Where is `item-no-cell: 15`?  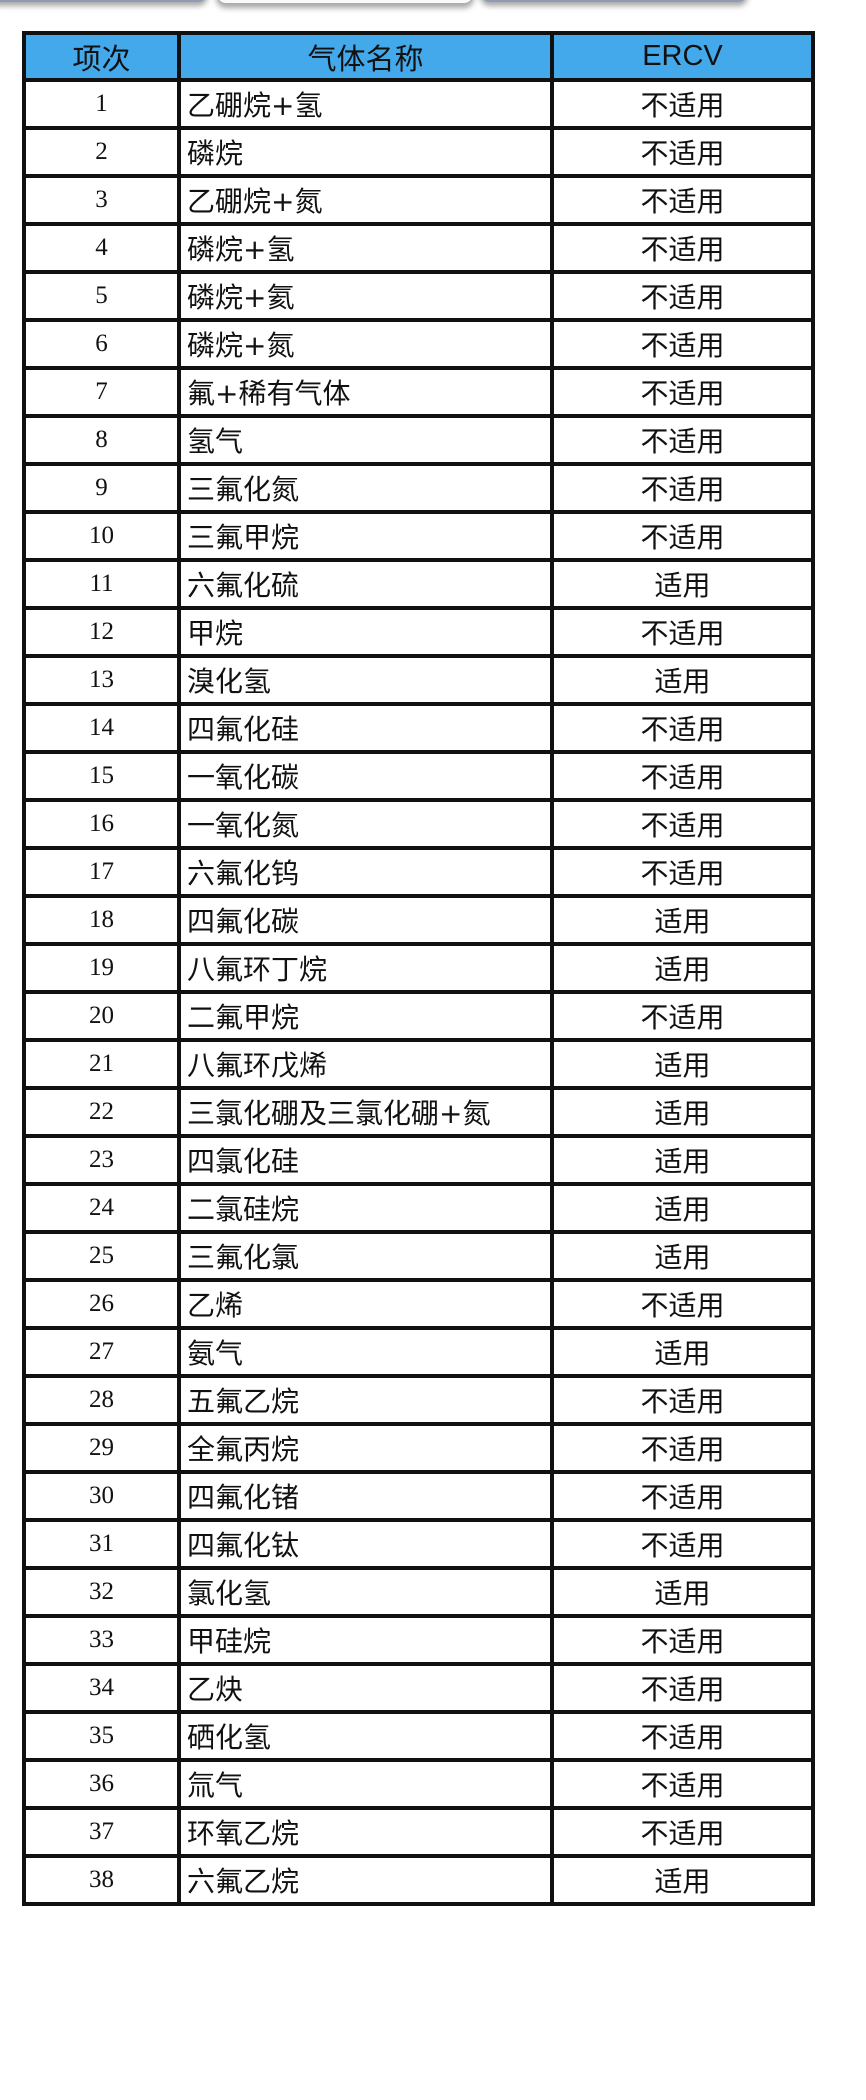
item-no-cell: 15 is located at coordinates (101, 776).